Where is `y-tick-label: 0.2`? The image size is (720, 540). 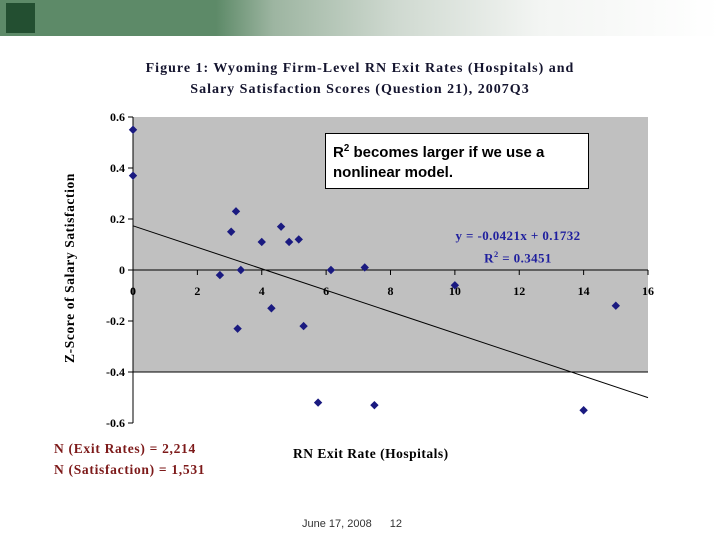 y-tick-label: 0.2 is located at coordinates (117, 219).